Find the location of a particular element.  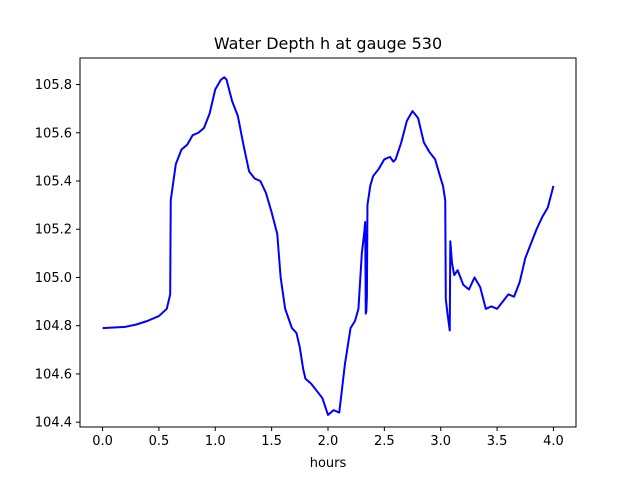

chart-title: Water Depth h at gauge 530 is located at coordinates (328, 43).